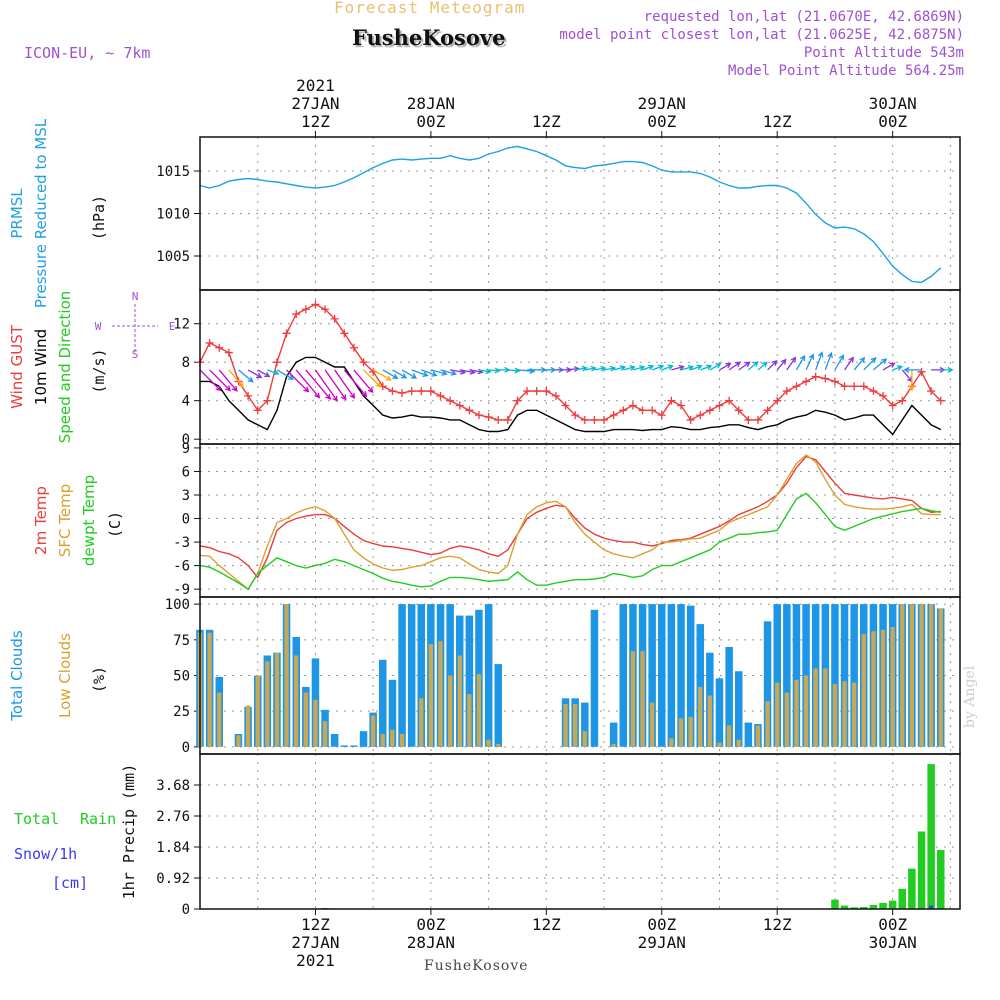  I want to click on time-label-bottom: 28JAN, so click(431, 942).